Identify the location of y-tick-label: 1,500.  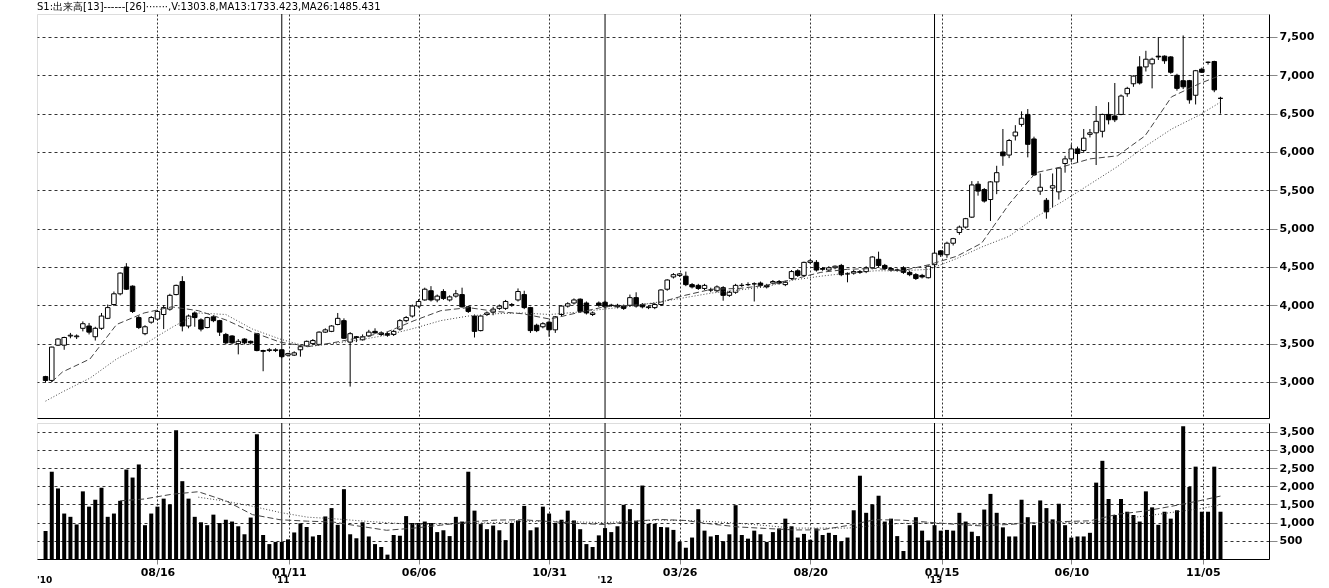
(1297, 504).